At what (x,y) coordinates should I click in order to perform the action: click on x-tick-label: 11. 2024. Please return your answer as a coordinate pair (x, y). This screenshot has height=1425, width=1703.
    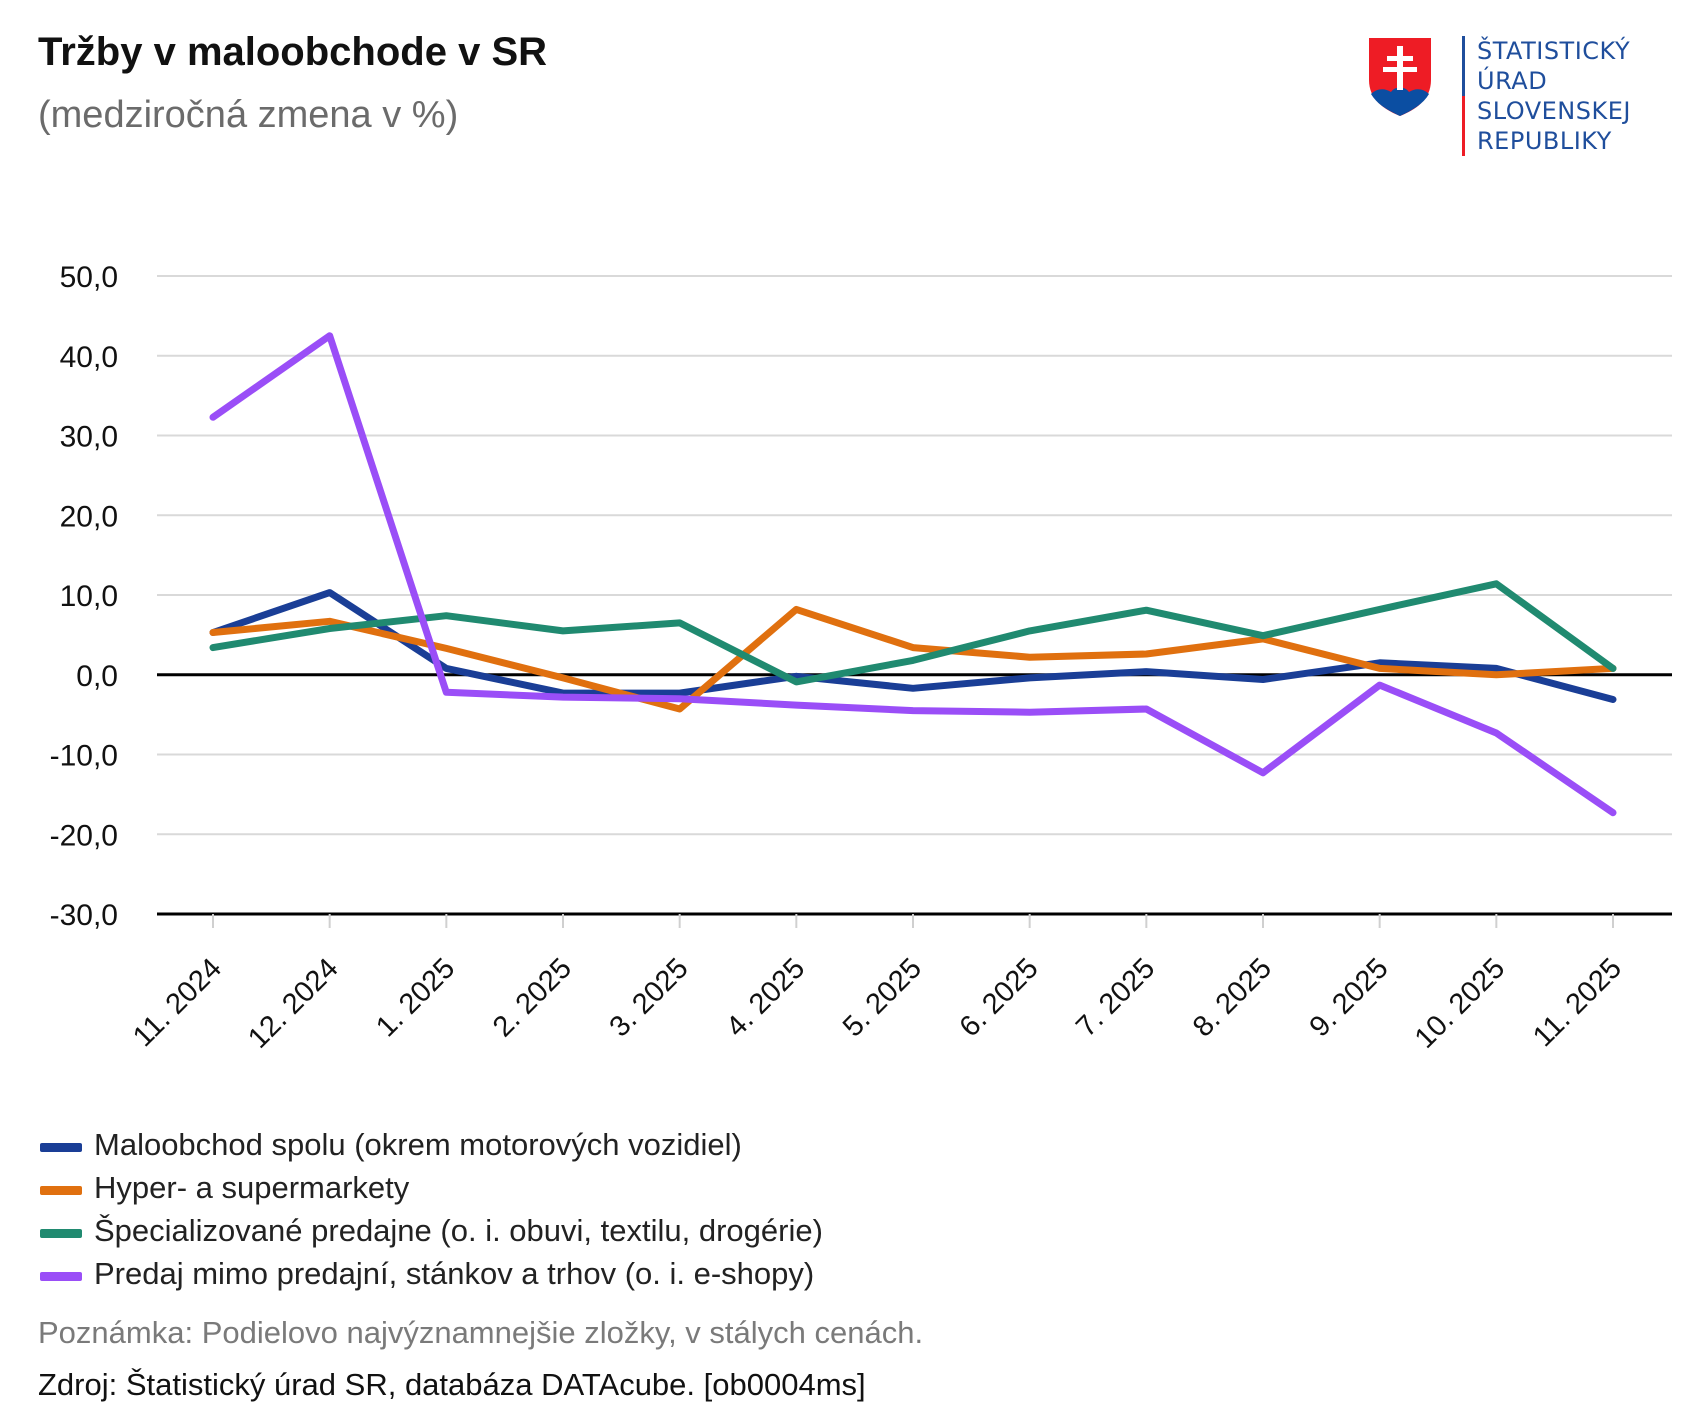
    Looking at the image, I should click on (177, 1002).